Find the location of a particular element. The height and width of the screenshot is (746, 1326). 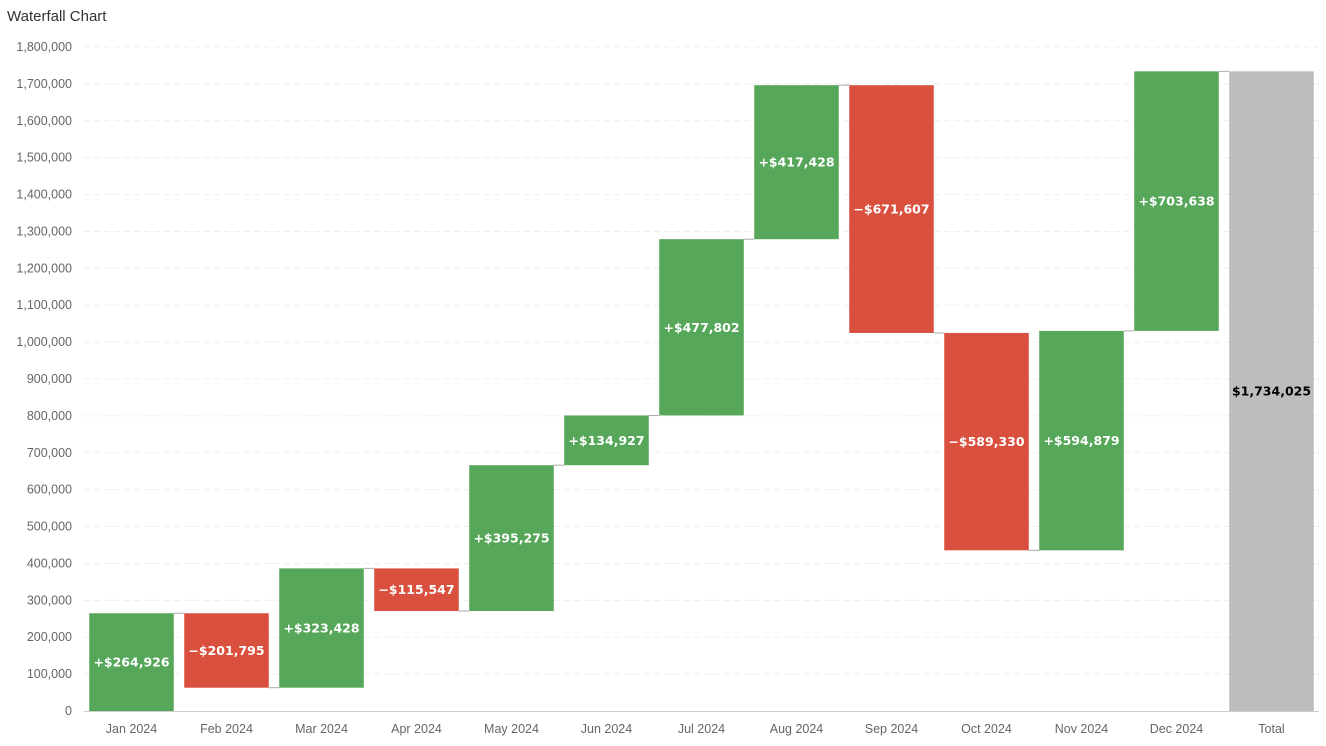

bar-data-label: +$395,275 is located at coordinates (511, 538).